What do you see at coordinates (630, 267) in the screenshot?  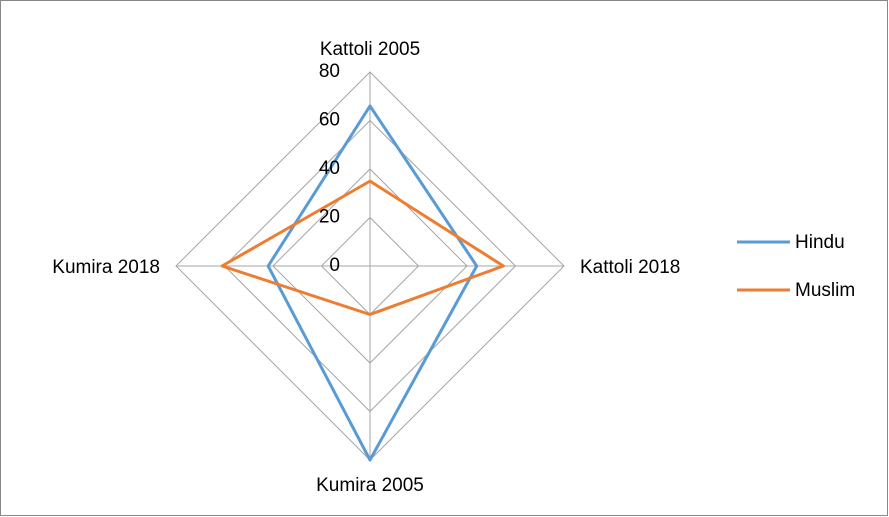 I see `category-label: Kattoli 2018` at bounding box center [630, 267].